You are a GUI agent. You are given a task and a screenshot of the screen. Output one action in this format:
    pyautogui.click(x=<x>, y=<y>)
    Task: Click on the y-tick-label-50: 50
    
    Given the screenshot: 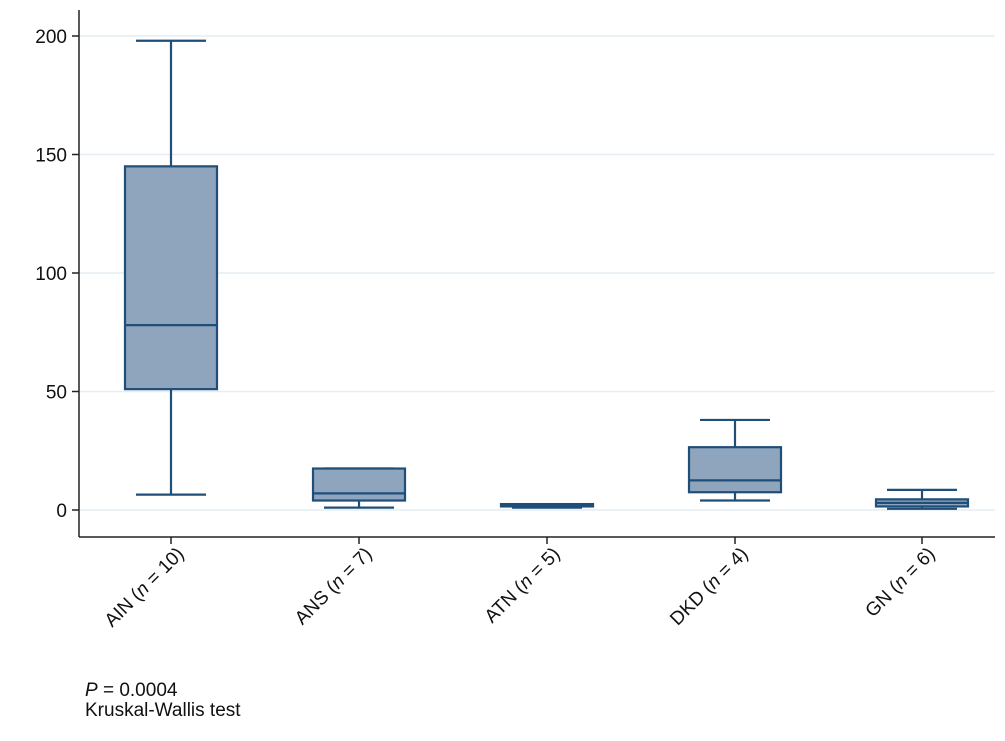 What is the action you would take?
    pyautogui.click(x=56, y=393)
    